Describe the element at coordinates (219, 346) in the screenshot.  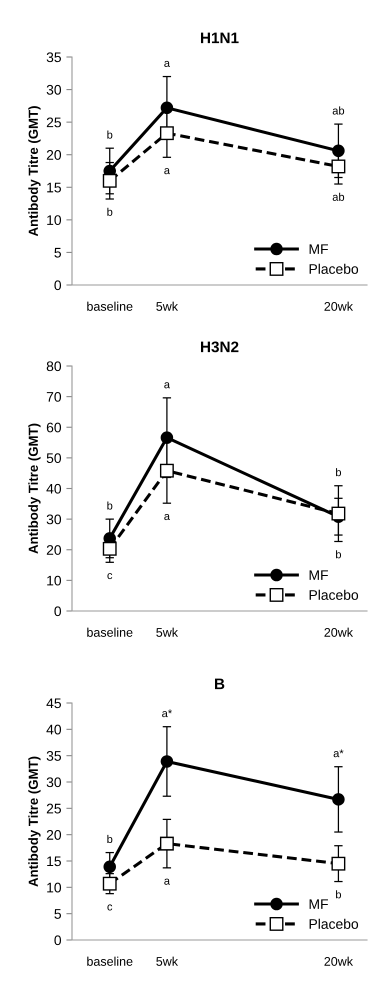
I see `chart-title: H3N2` at that location.